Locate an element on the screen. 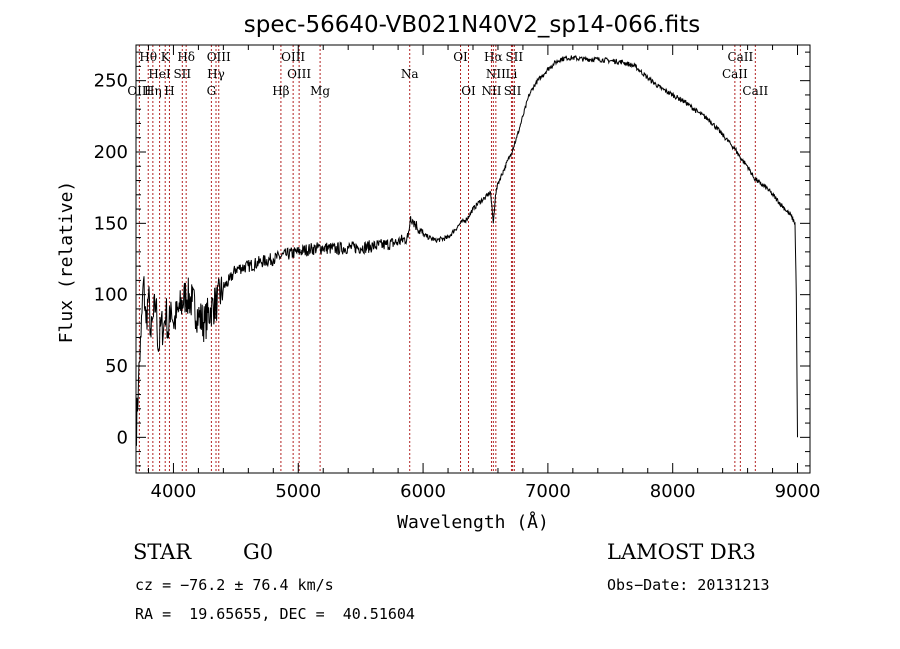  x-tick-label: 9000 is located at coordinates (798, 491).